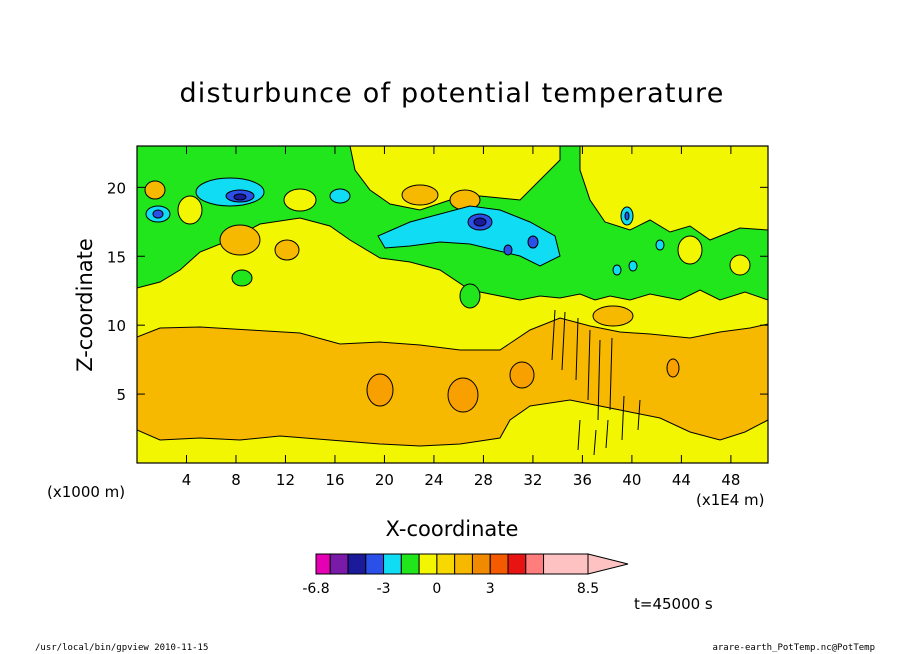  I want to click on x-tick-label: 4, so click(187, 480).